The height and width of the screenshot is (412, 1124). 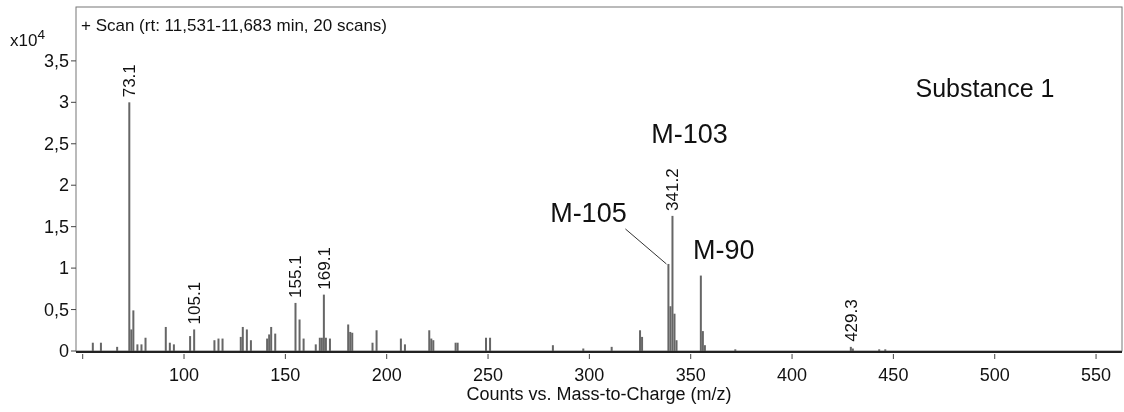 I want to click on x-tick-label: 500, so click(x=994, y=375).